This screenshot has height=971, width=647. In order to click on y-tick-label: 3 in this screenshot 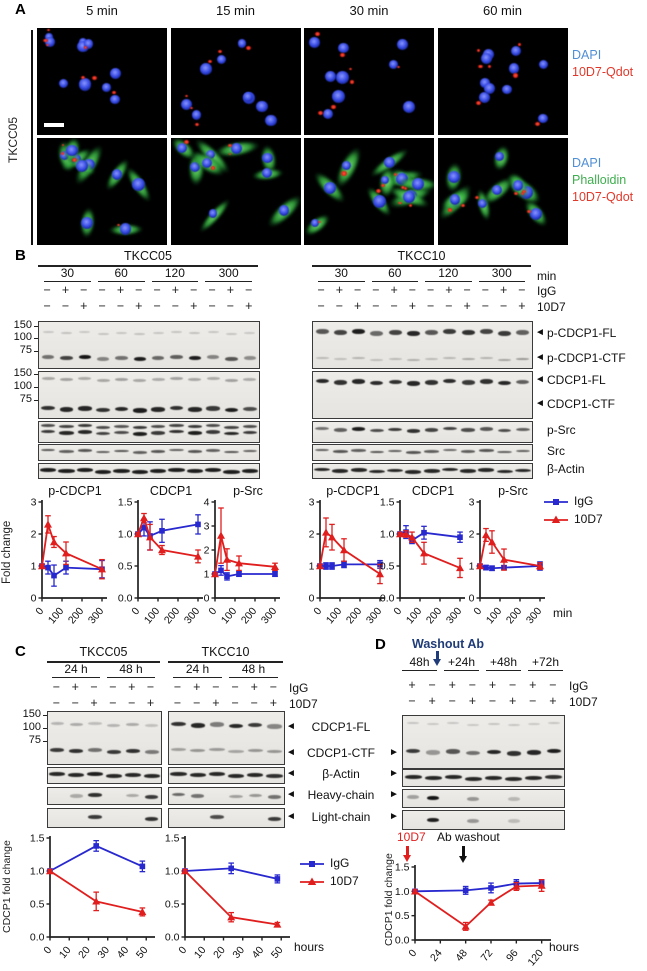, I will do `click(312, 503)`.